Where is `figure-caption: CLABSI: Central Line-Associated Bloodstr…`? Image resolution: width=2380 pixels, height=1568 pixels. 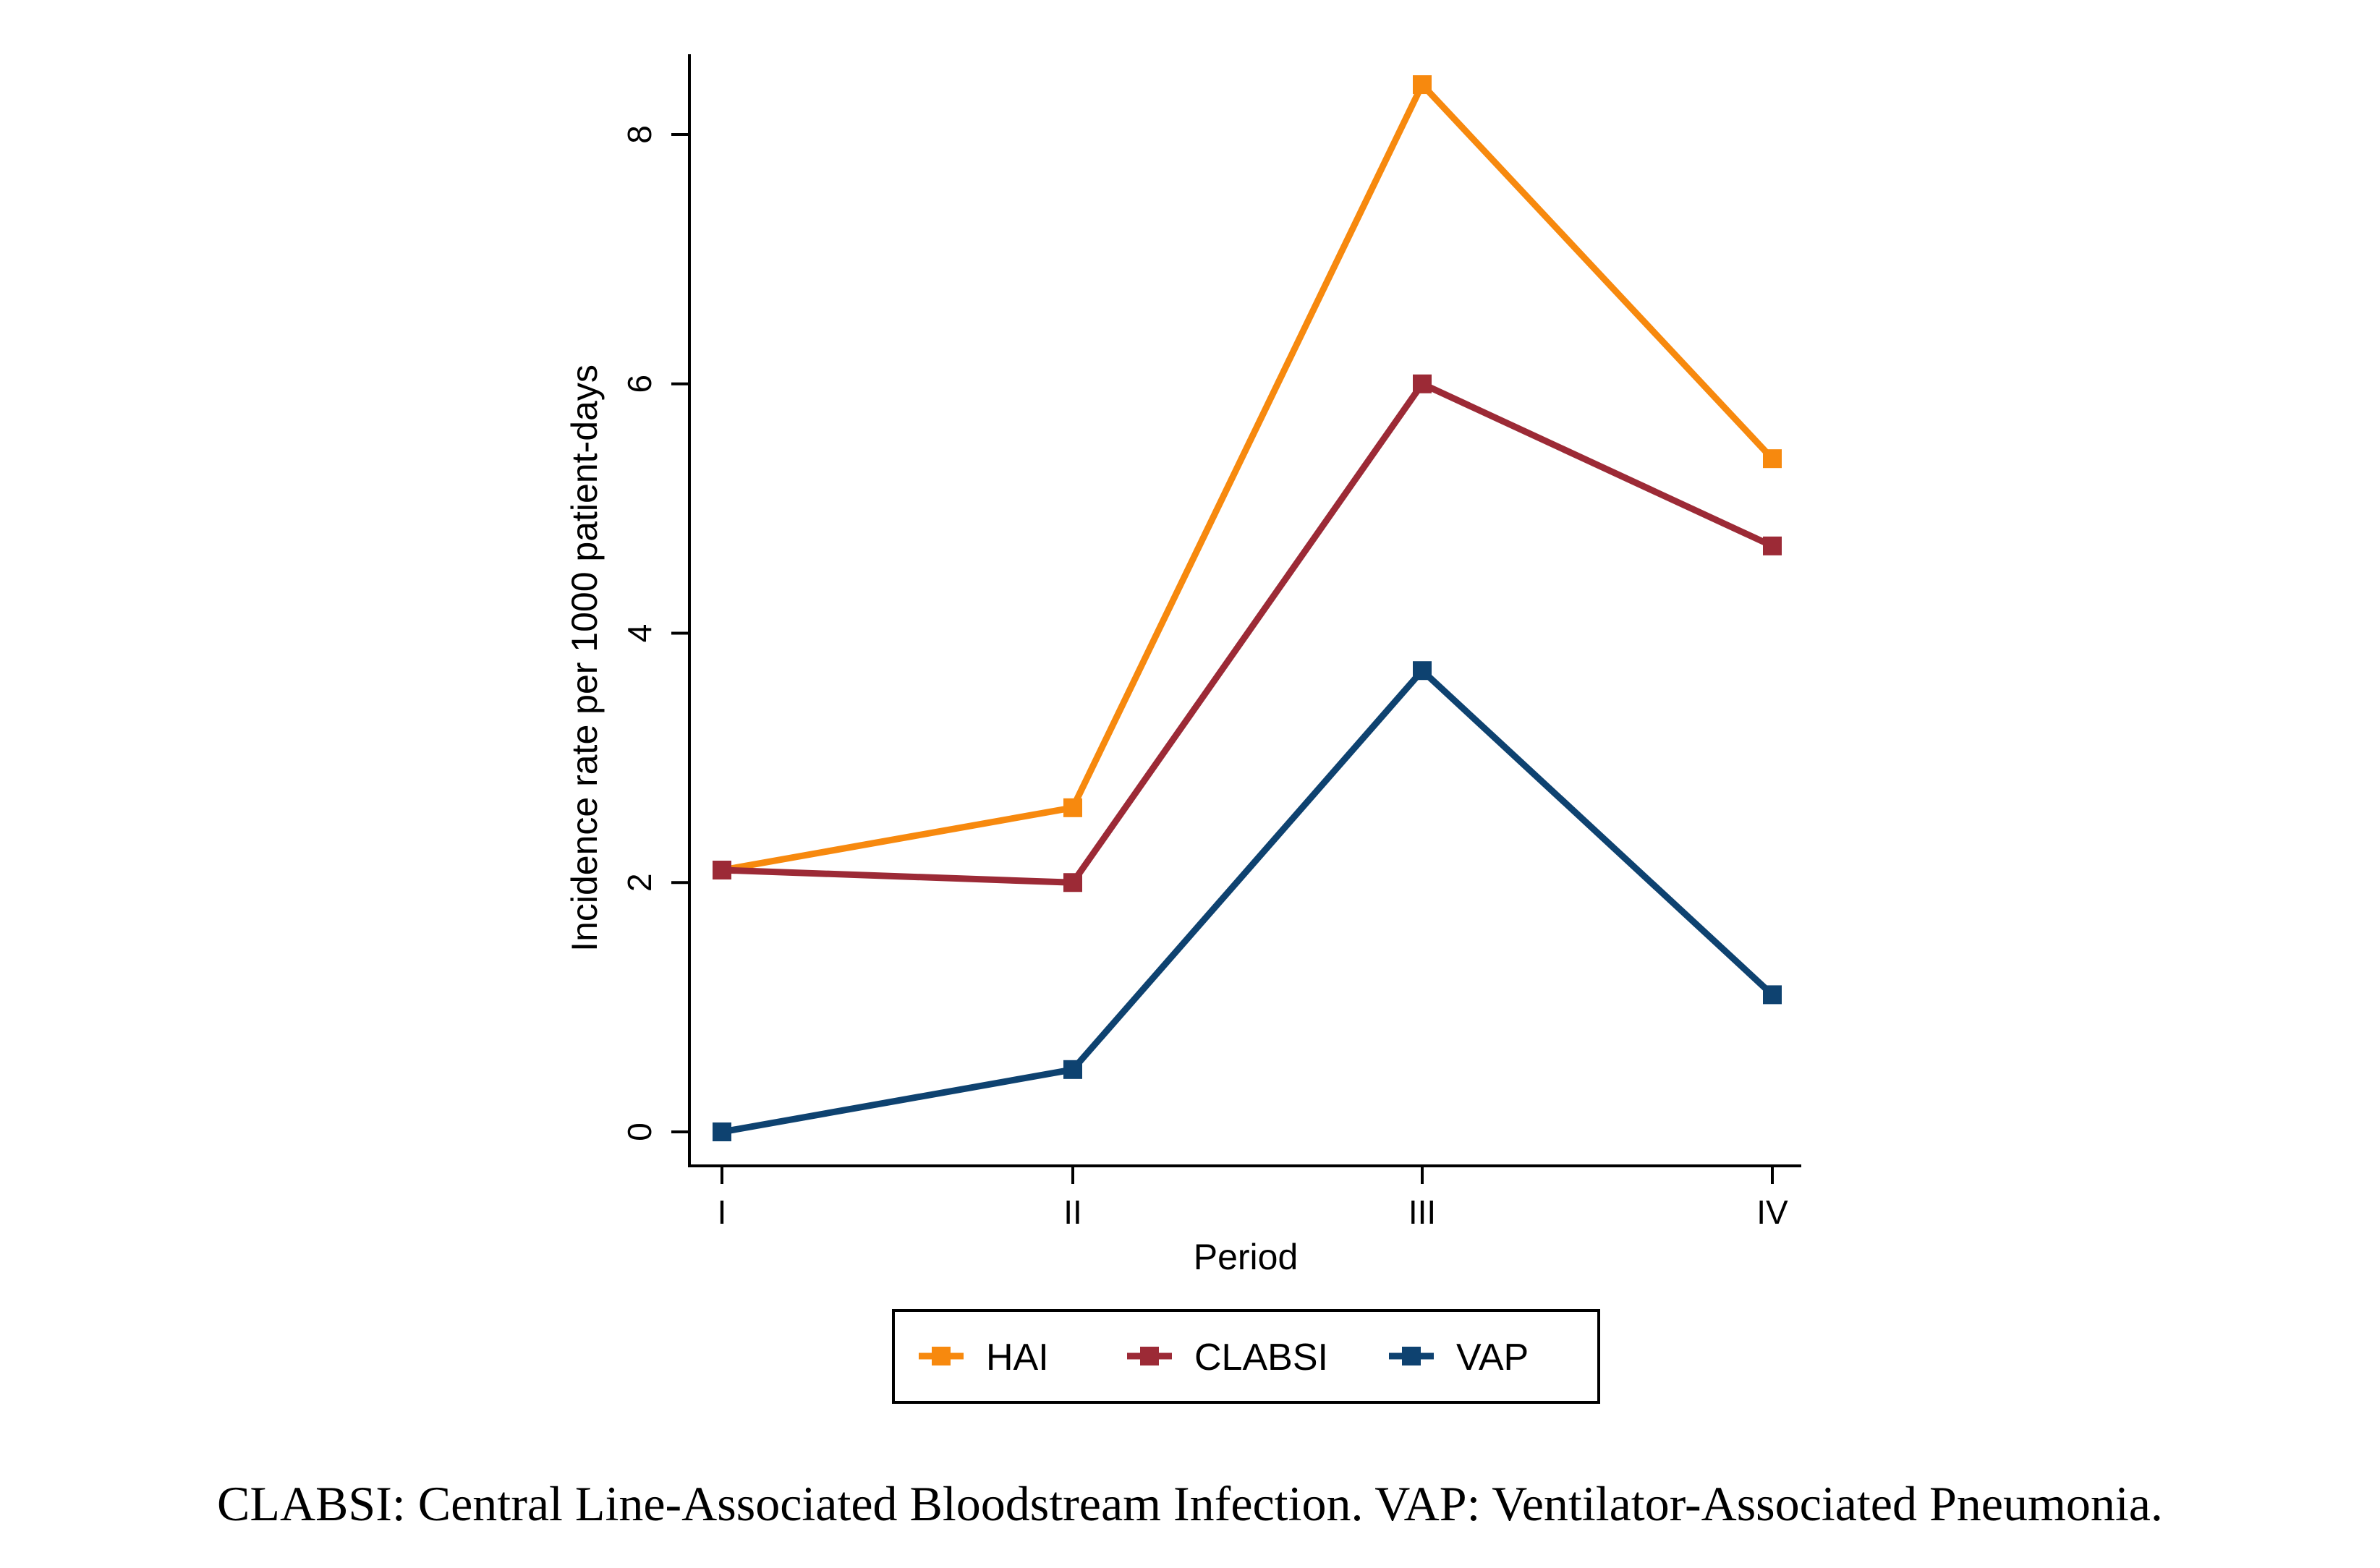 figure-caption: CLABSI: Central Line-Associated Bloodstr… is located at coordinates (1190, 1503).